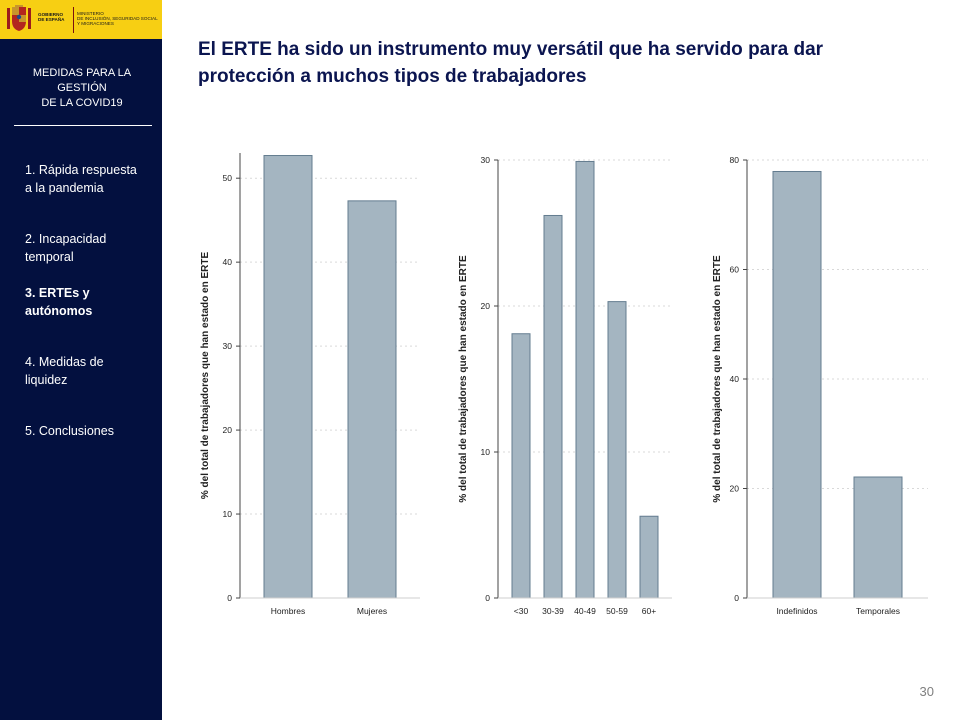 This screenshot has height=720, width=960. Describe the element at coordinates (228, 178) in the screenshot. I see `y-tick-label: 50` at that location.